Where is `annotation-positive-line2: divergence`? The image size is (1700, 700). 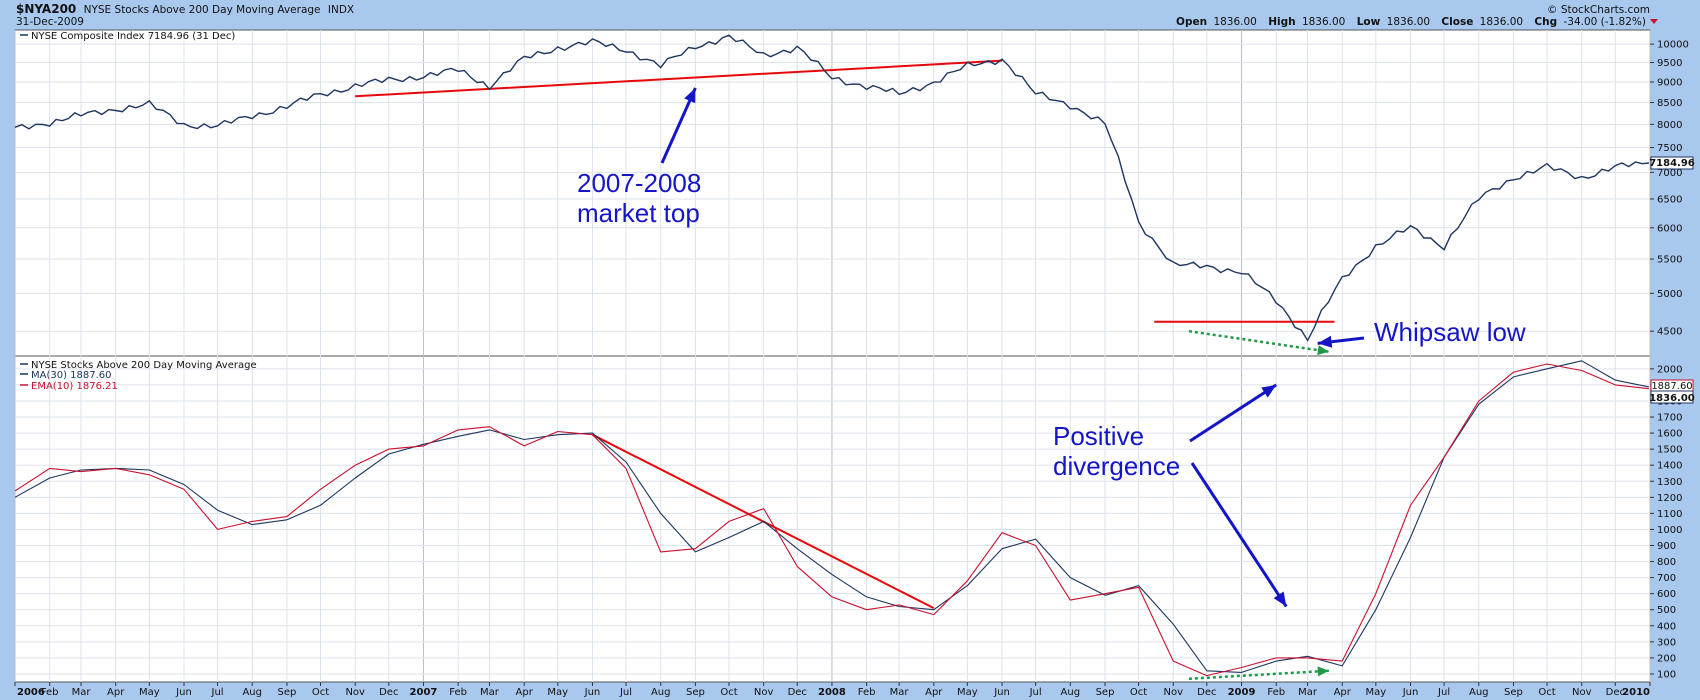 annotation-positive-line2: divergence is located at coordinates (1116, 466).